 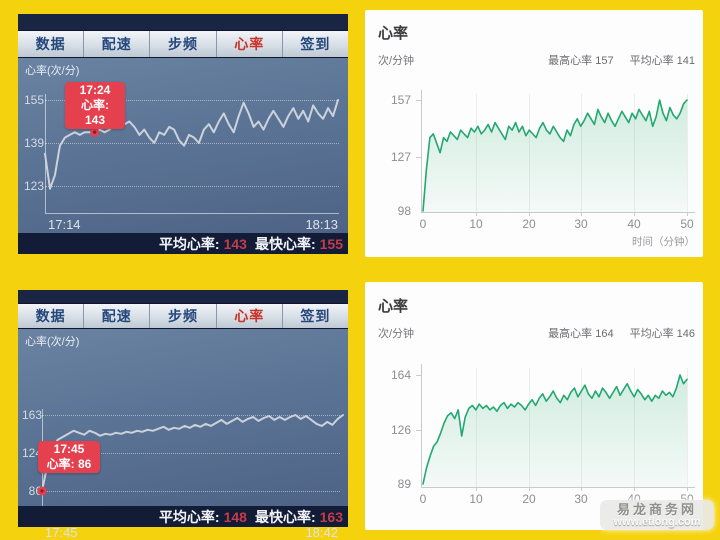 I want to click on y-tick: 139, so click(x=33, y=143).